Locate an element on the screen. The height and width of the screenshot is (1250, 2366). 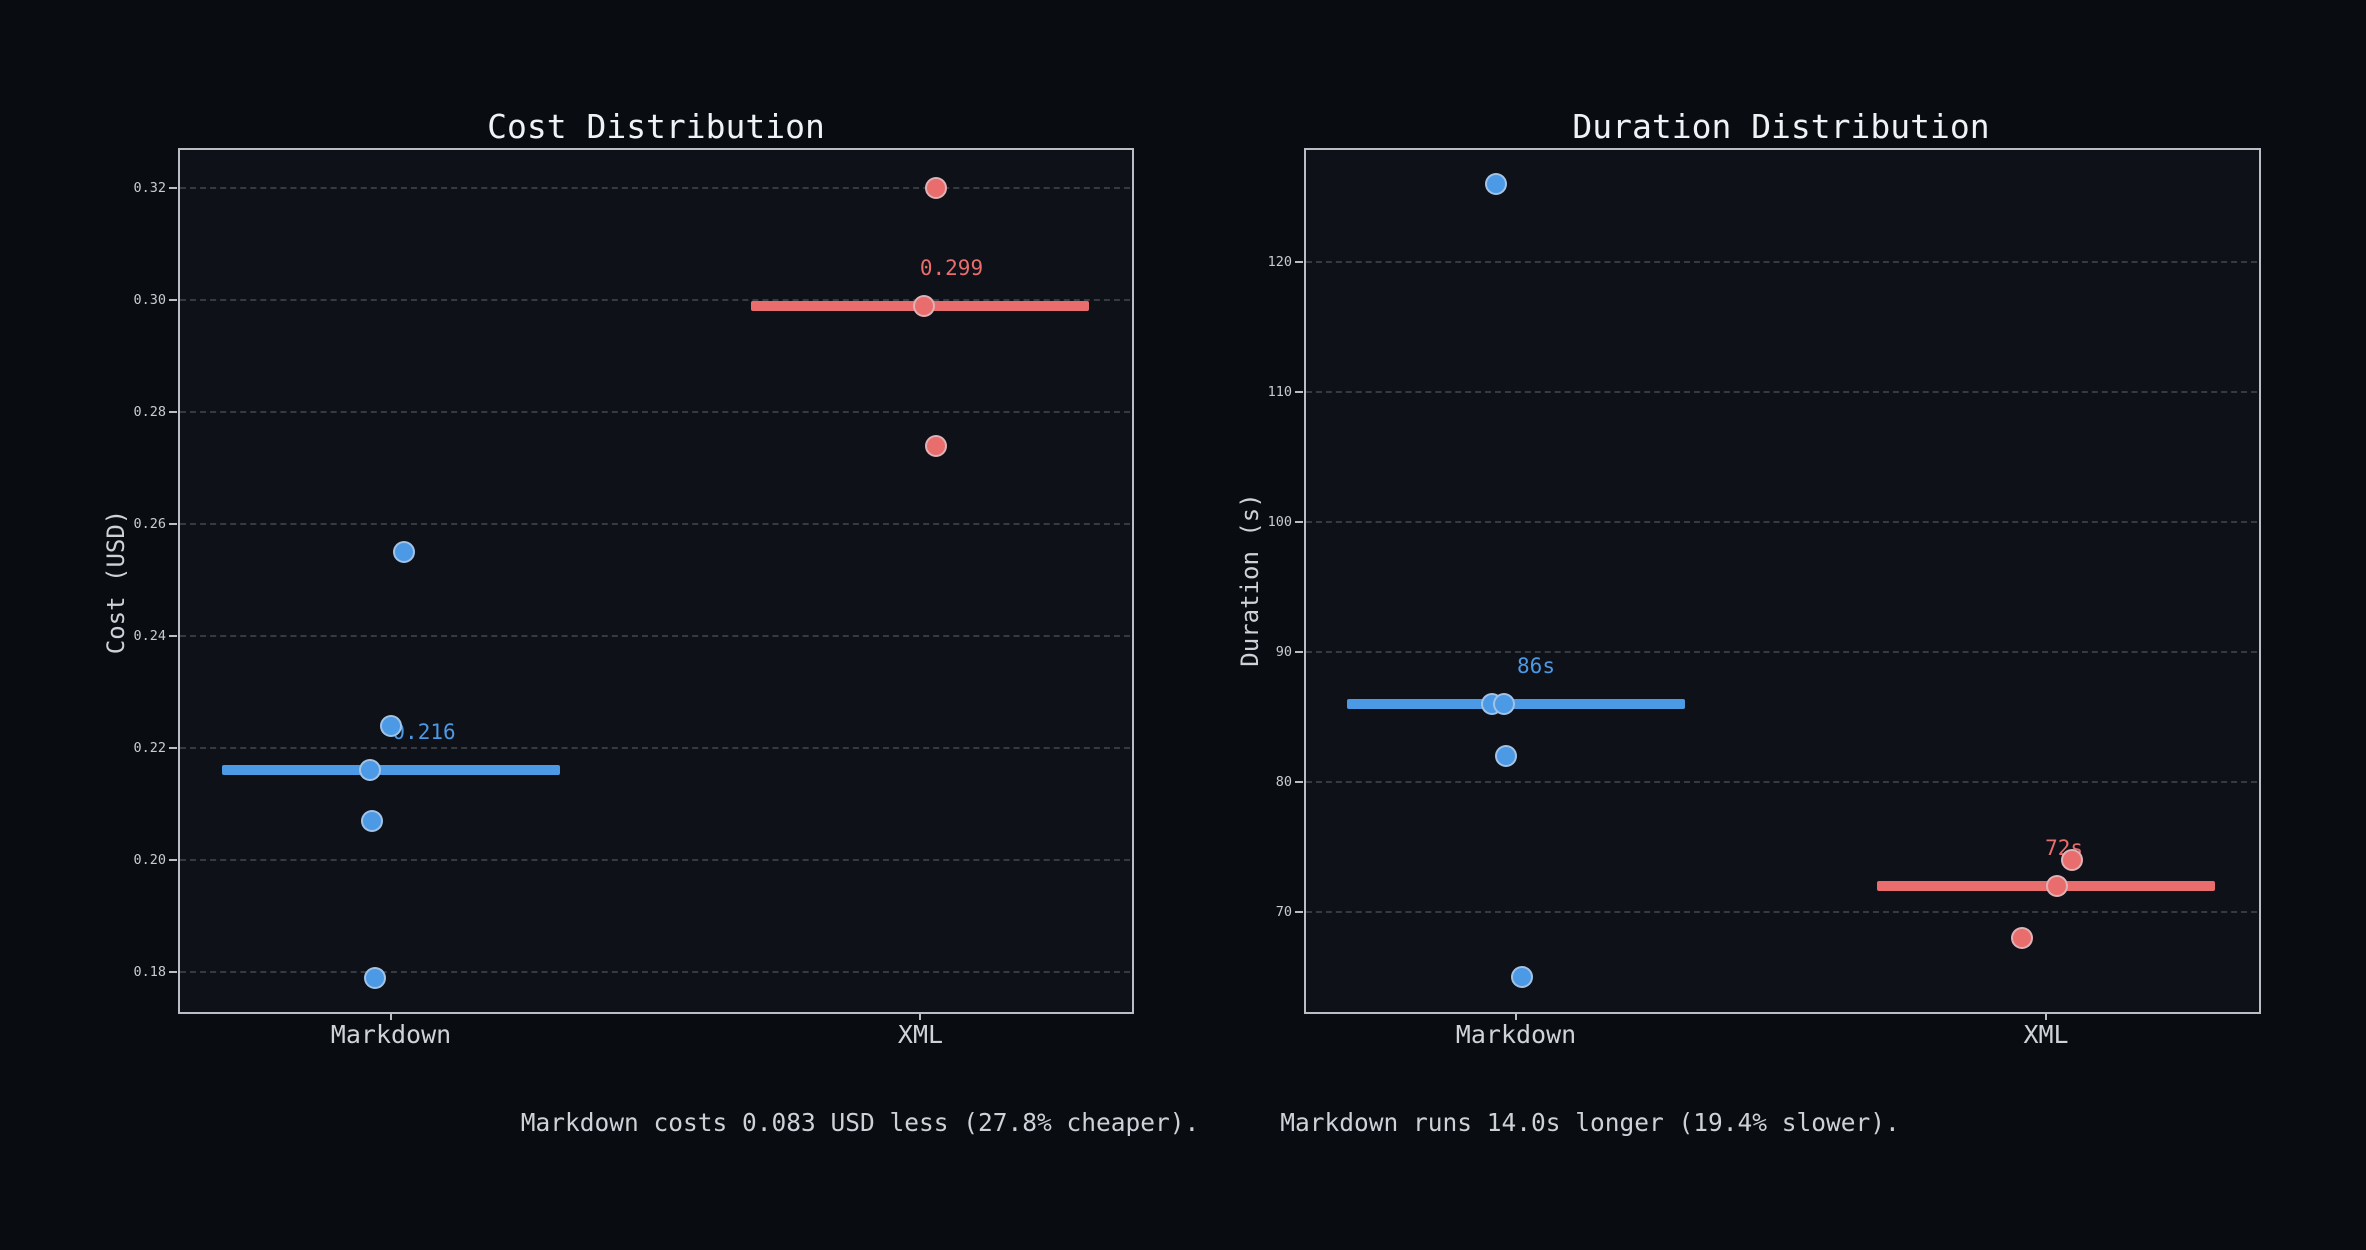
median-value-label: 86s is located at coordinates (1536, 666).